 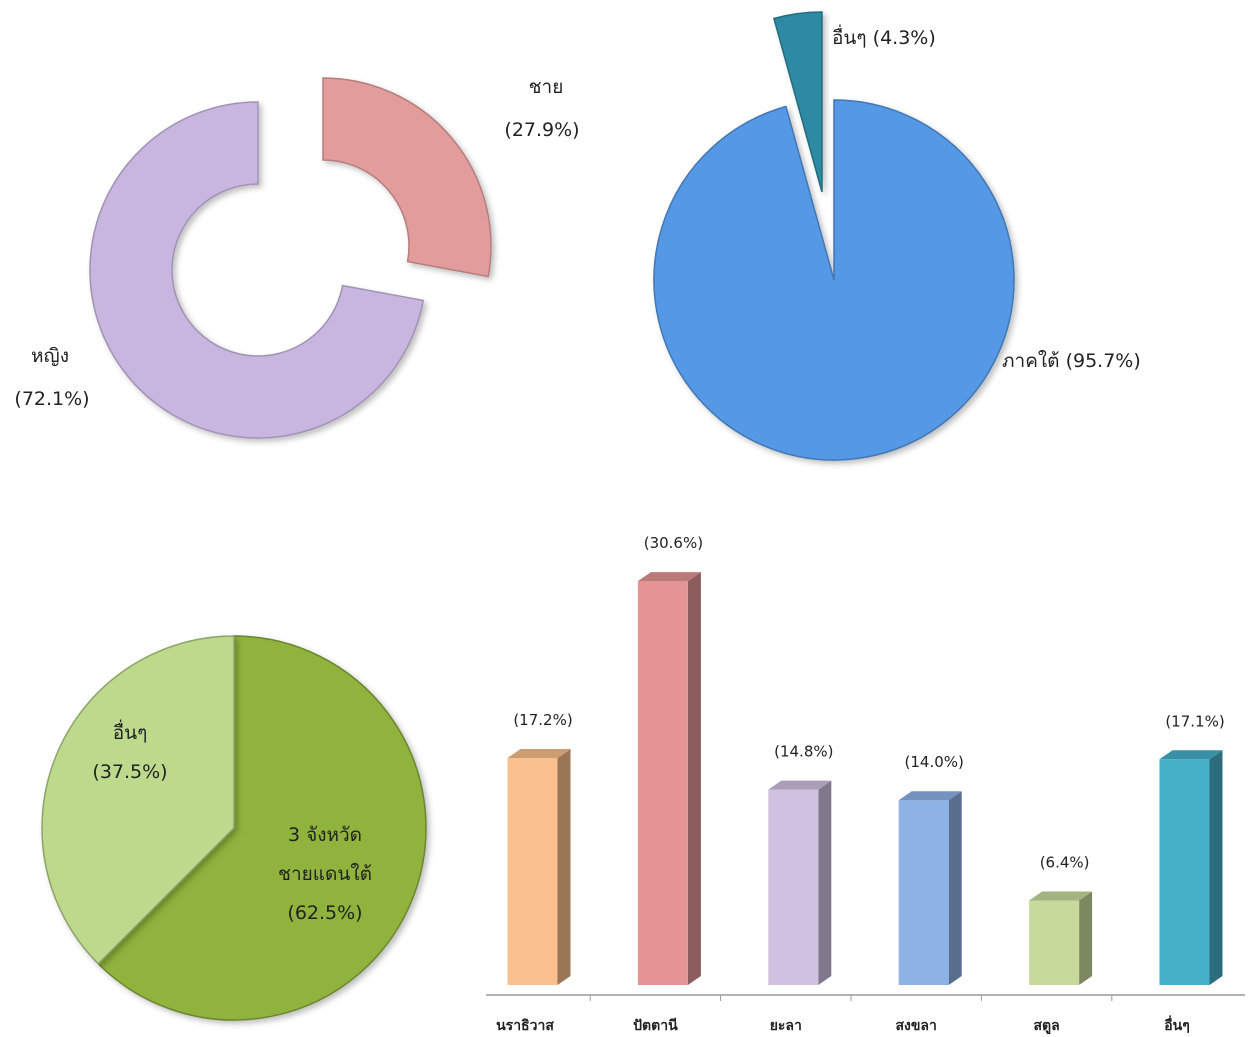 What do you see at coordinates (262, 828) in the screenshot?
I see `pie-slice-three-provinces` at bounding box center [262, 828].